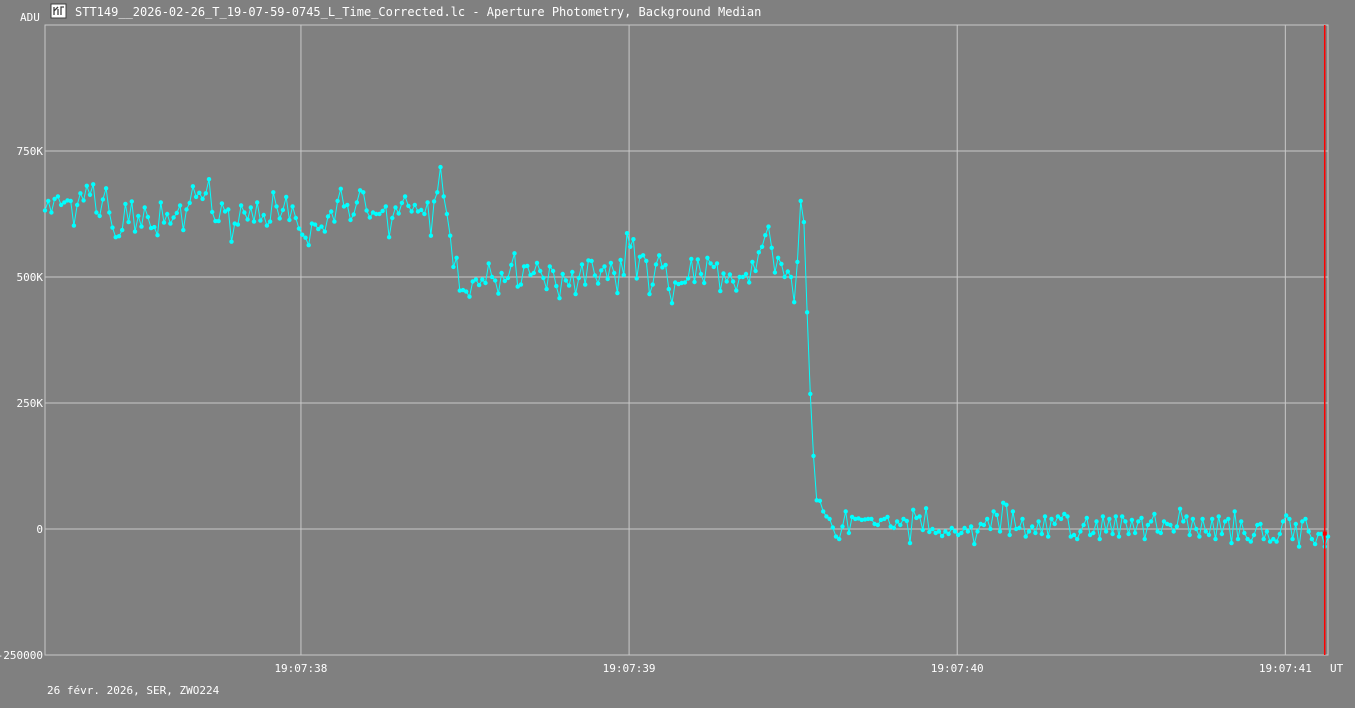 The height and width of the screenshot is (708, 1355). Describe the element at coordinates (1324, 533) in the screenshot. I see `cursor-marker` at that location.